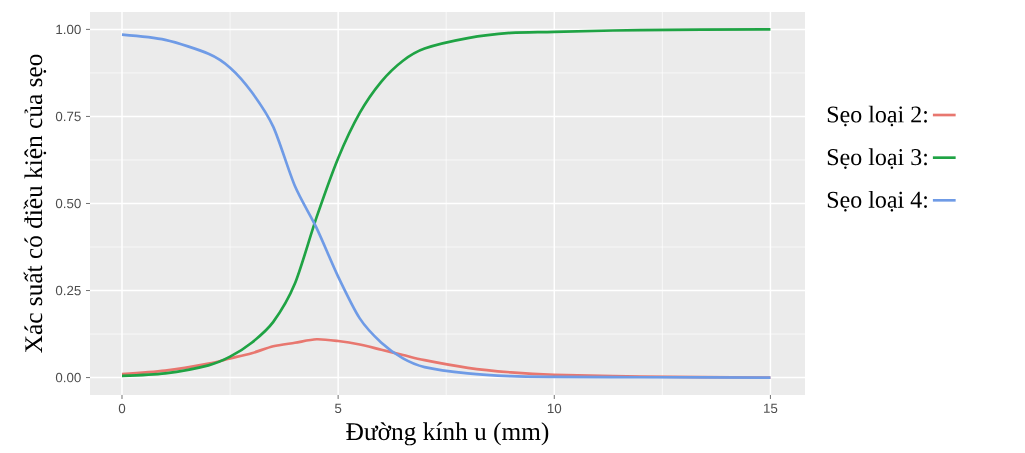  Describe the element at coordinates (122, 408) in the screenshot. I see `x-tick-label: 0` at that location.